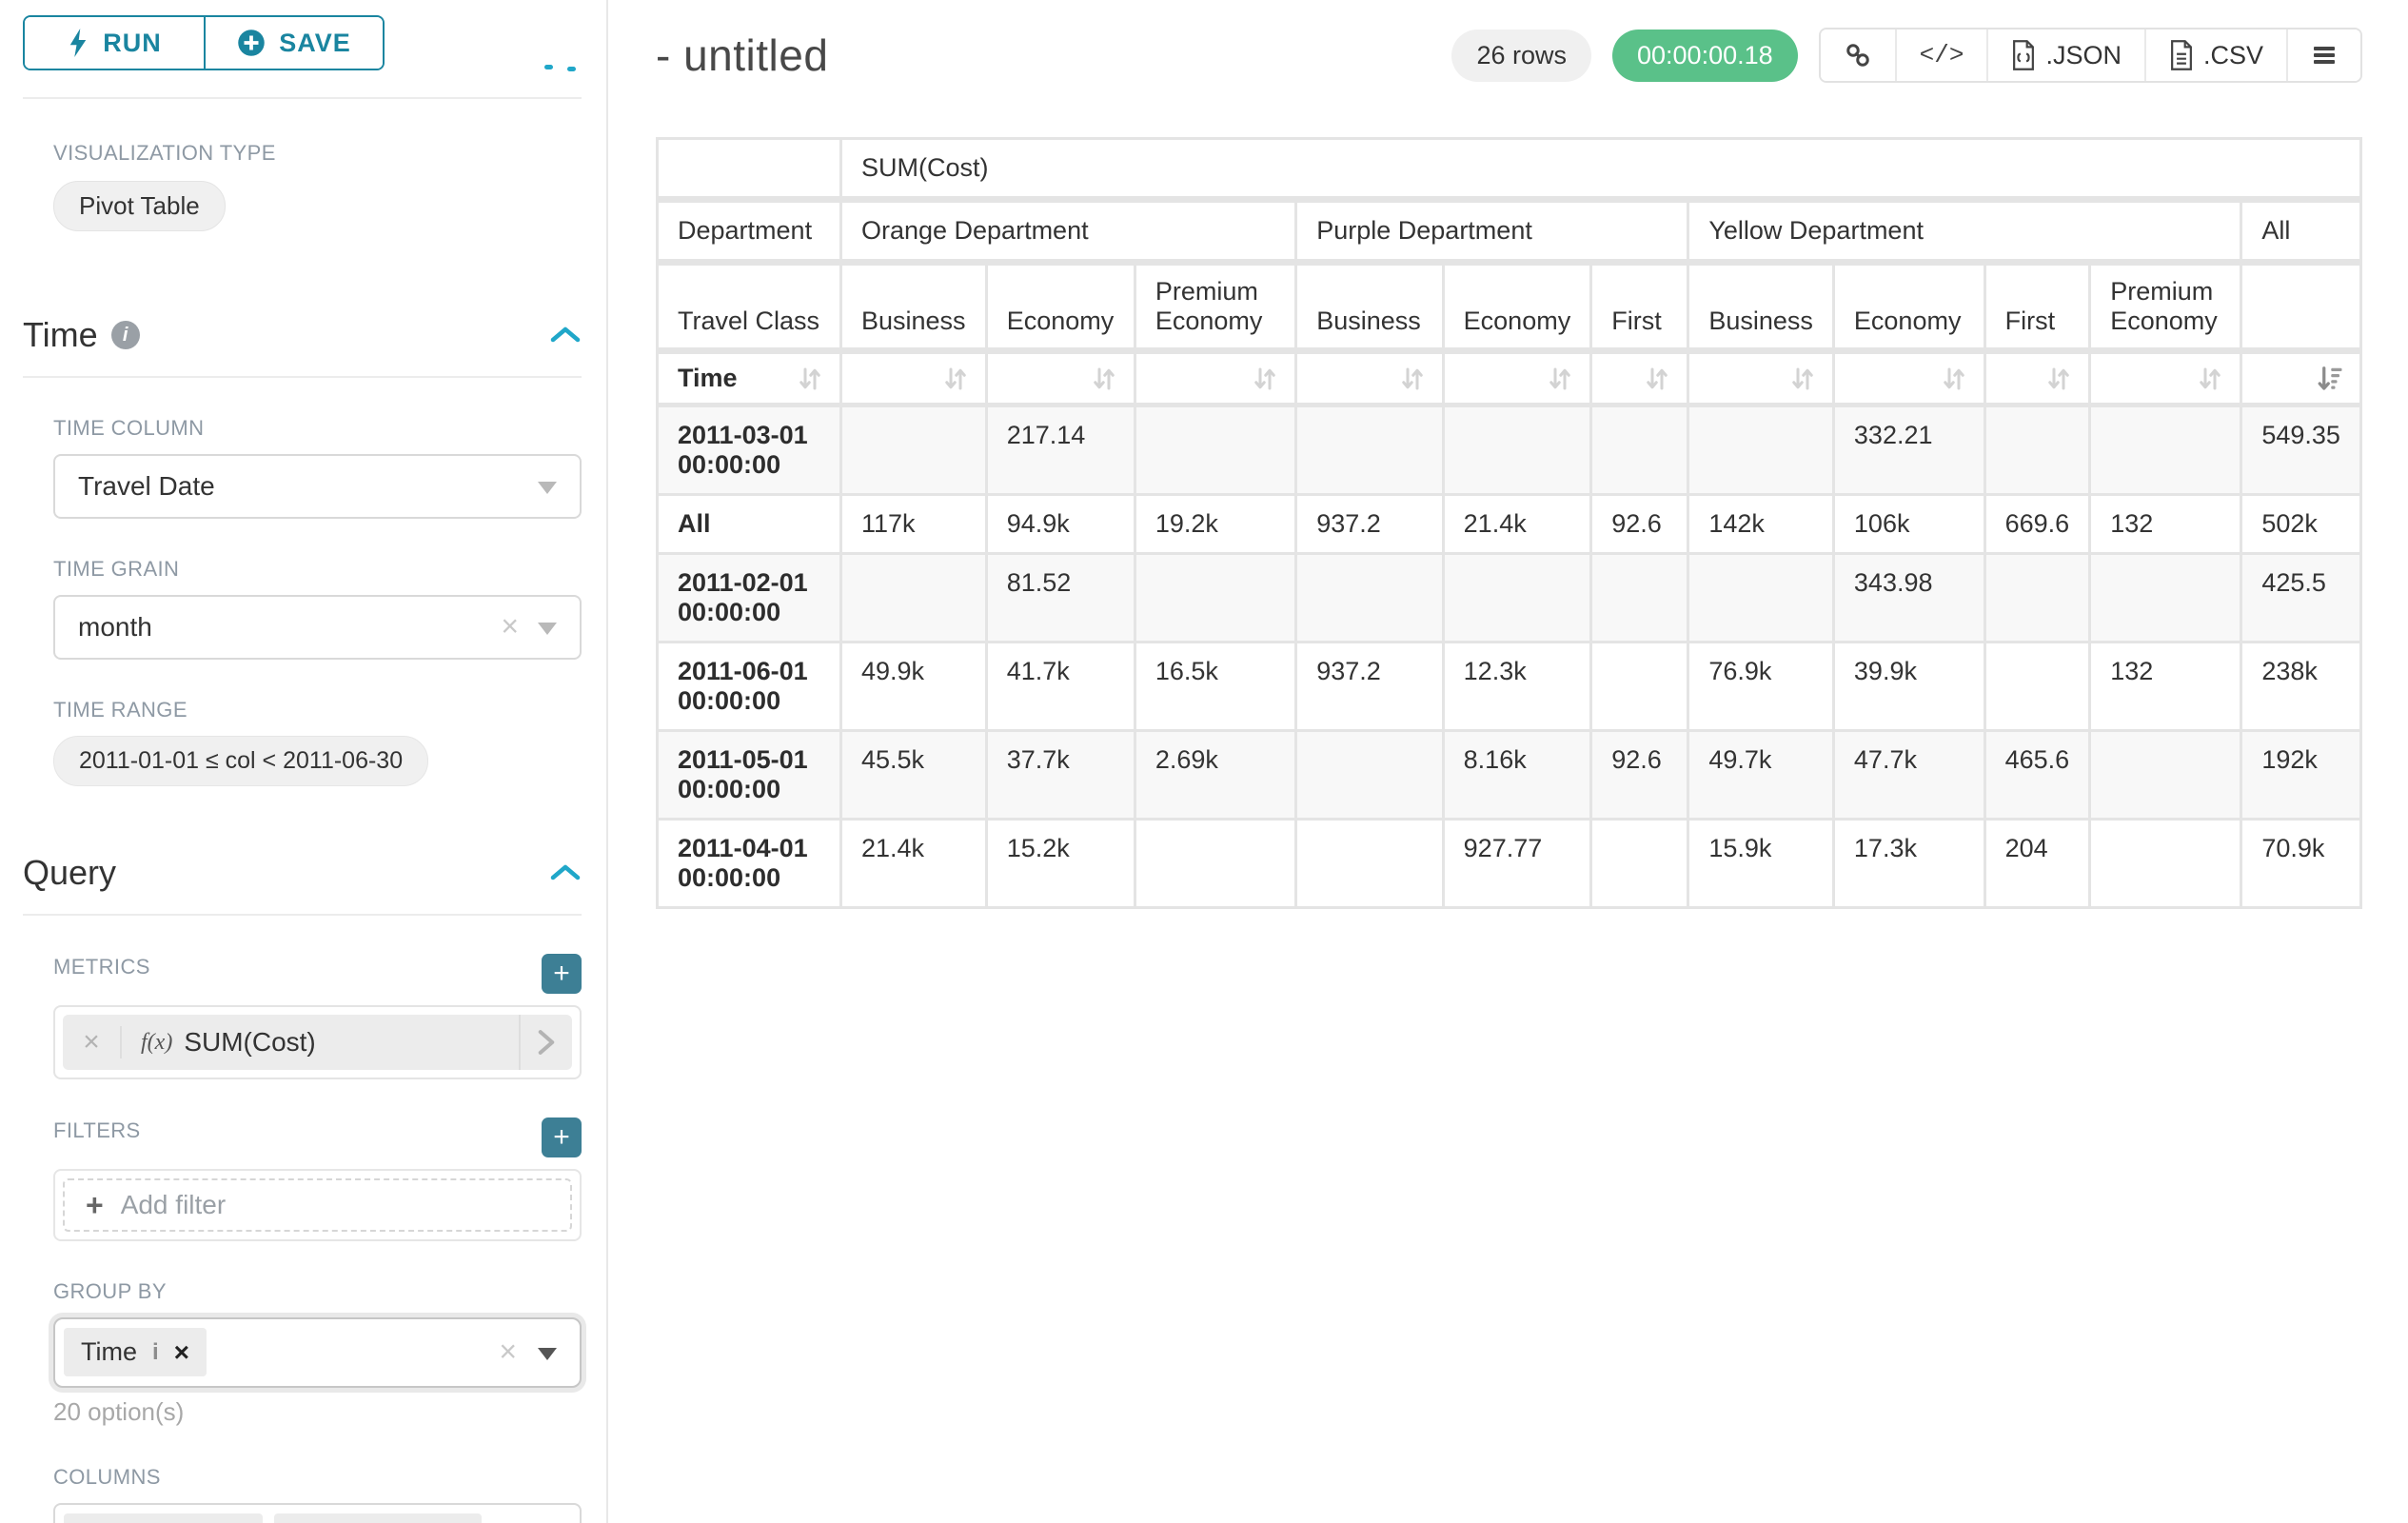 The image size is (2408, 1523). I want to click on pivot-row-label: 2011-03-01 00:00:00, so click(749, 450).